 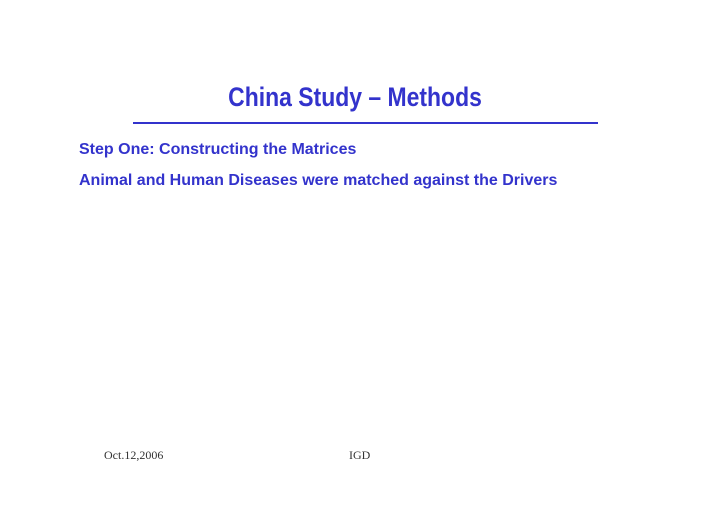 I want to click on step-line: Step One: Constructing the Matrices, so click(x=218, y=149).